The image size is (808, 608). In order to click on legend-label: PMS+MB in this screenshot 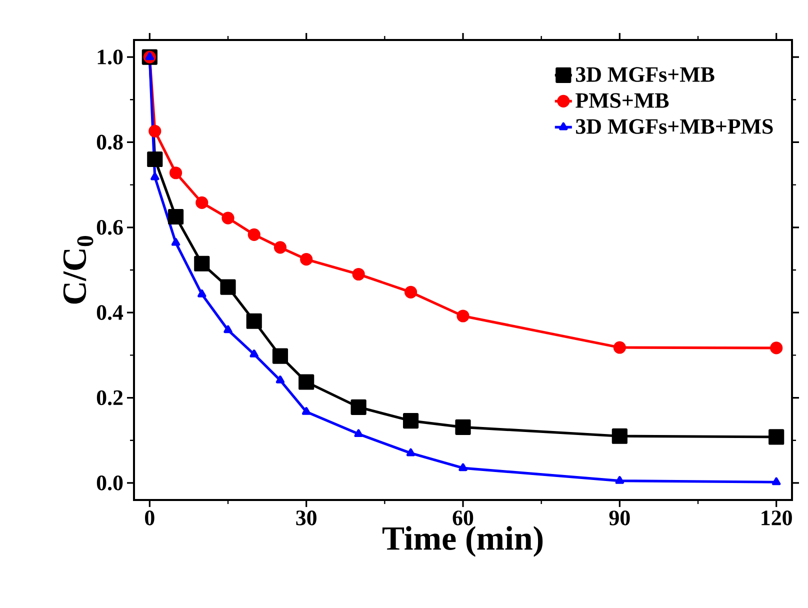, I will do `click(622, 100)`.